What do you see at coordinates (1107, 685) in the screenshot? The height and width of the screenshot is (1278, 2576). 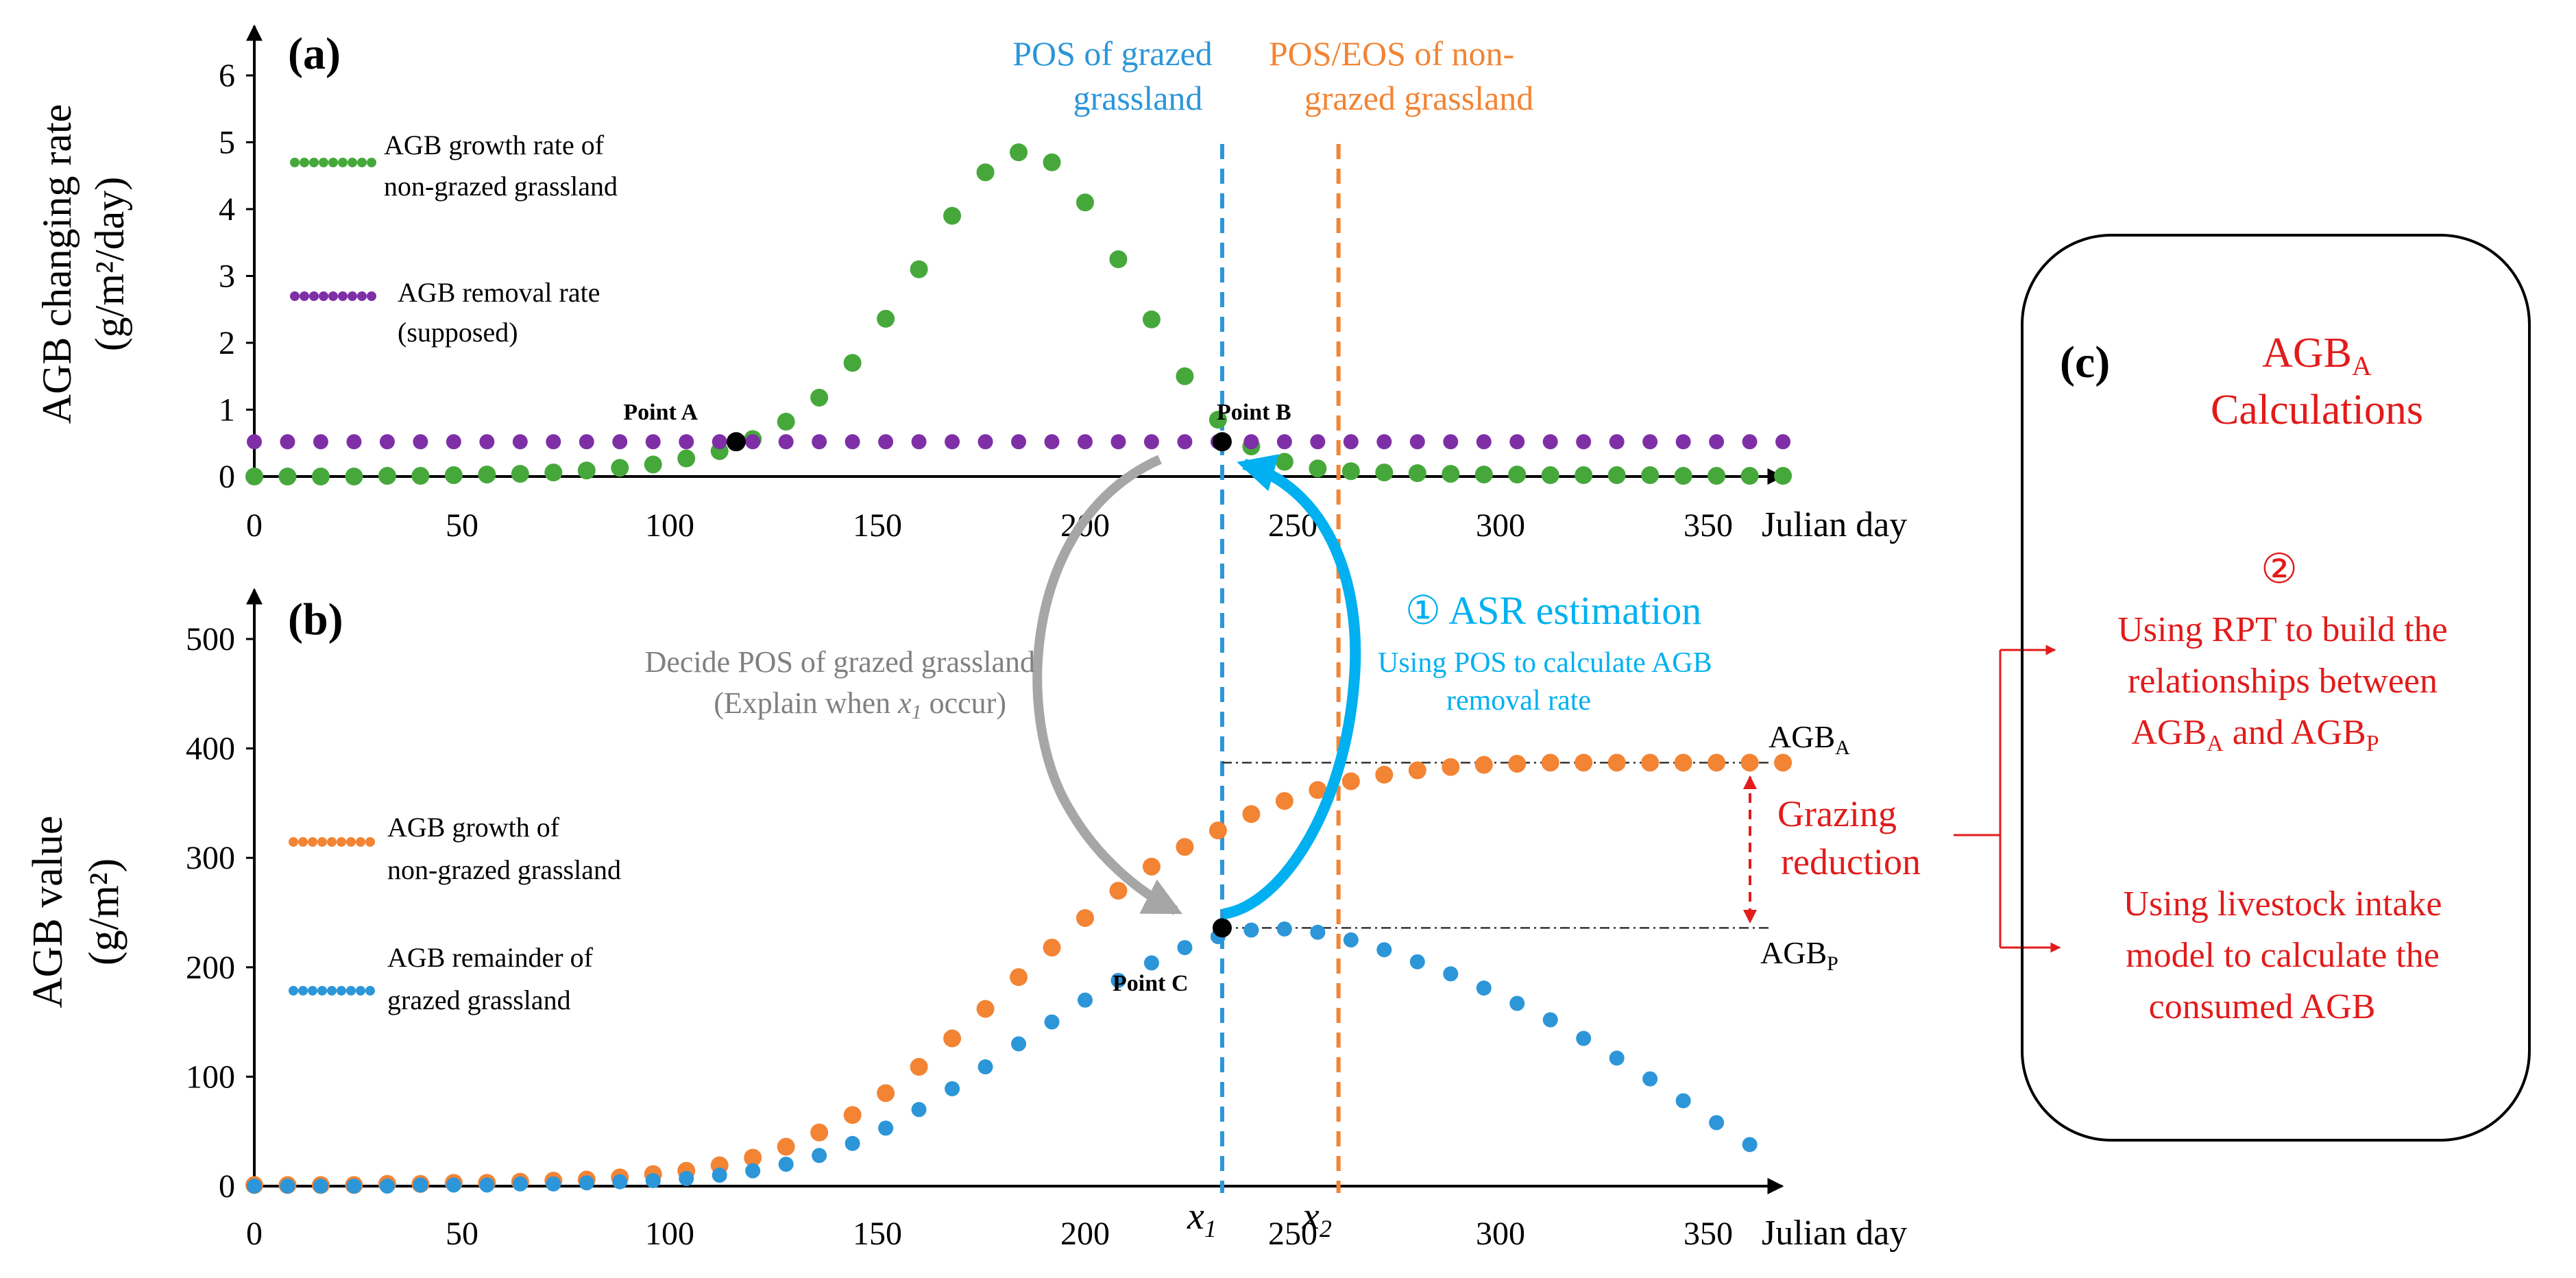 I see `decide-pos-arrow` at bounding box center [1107, 685].